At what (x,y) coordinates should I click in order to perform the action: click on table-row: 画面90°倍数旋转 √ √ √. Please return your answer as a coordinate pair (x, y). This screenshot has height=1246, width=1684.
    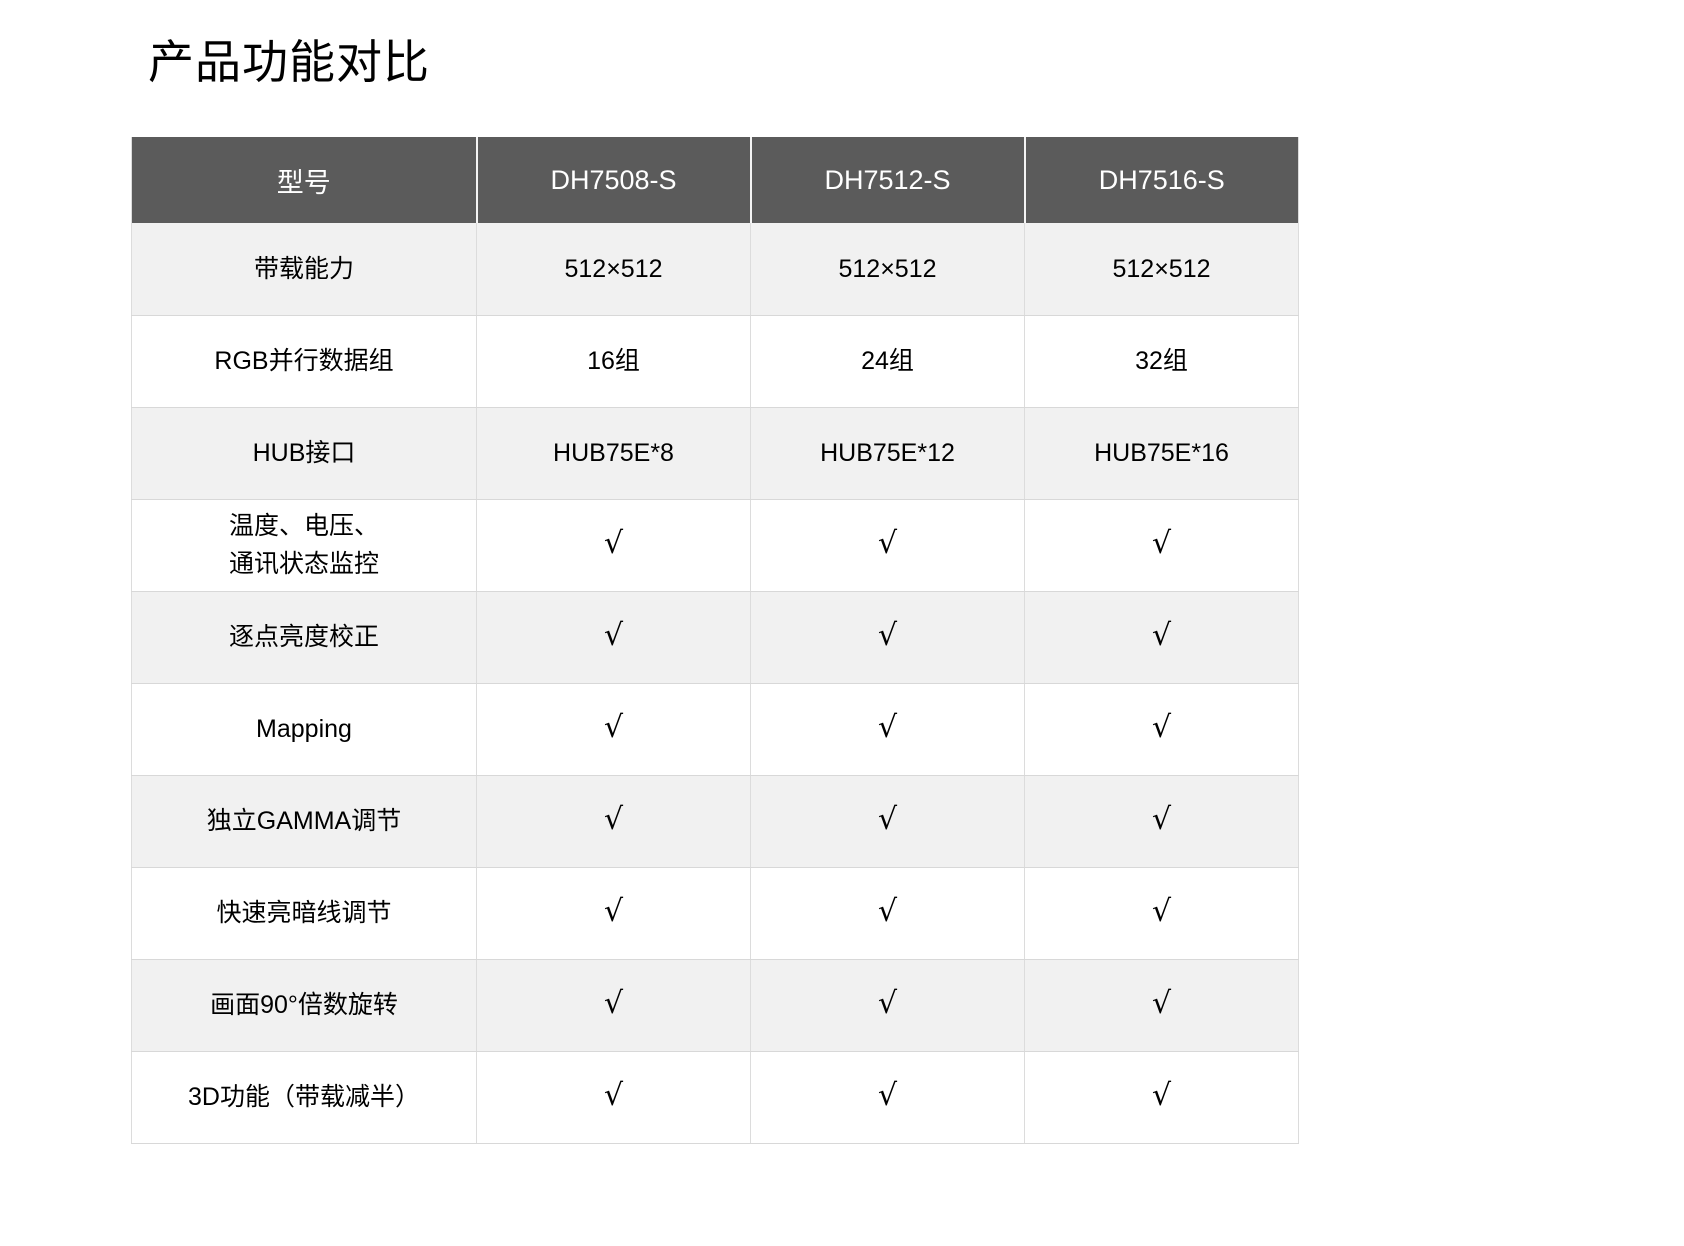
    Looking at the image, I should click on (715, 1005).